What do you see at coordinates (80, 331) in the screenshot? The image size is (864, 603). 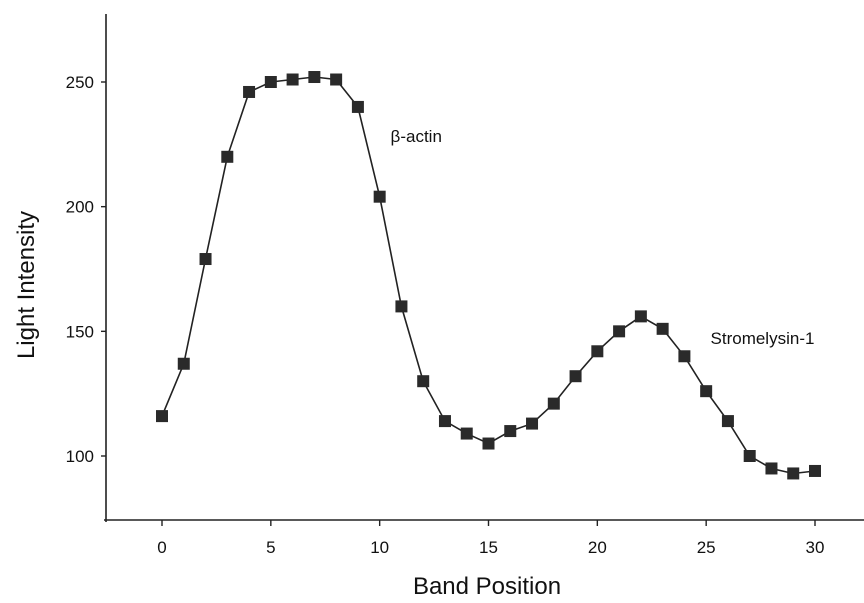 I see `y-tick-label: 150` at bounding box center [80, 331].